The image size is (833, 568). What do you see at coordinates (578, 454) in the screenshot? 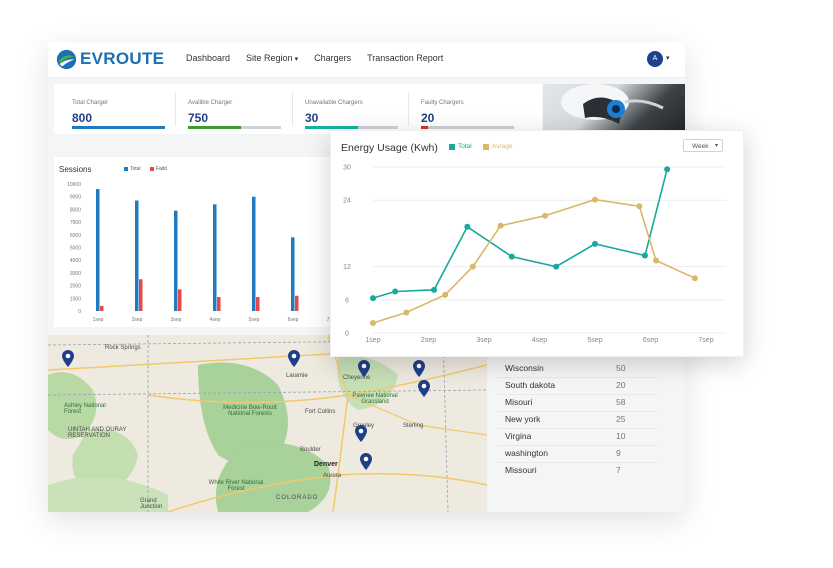
I see `list-item: washington 9` at bounding box center [578, 454].